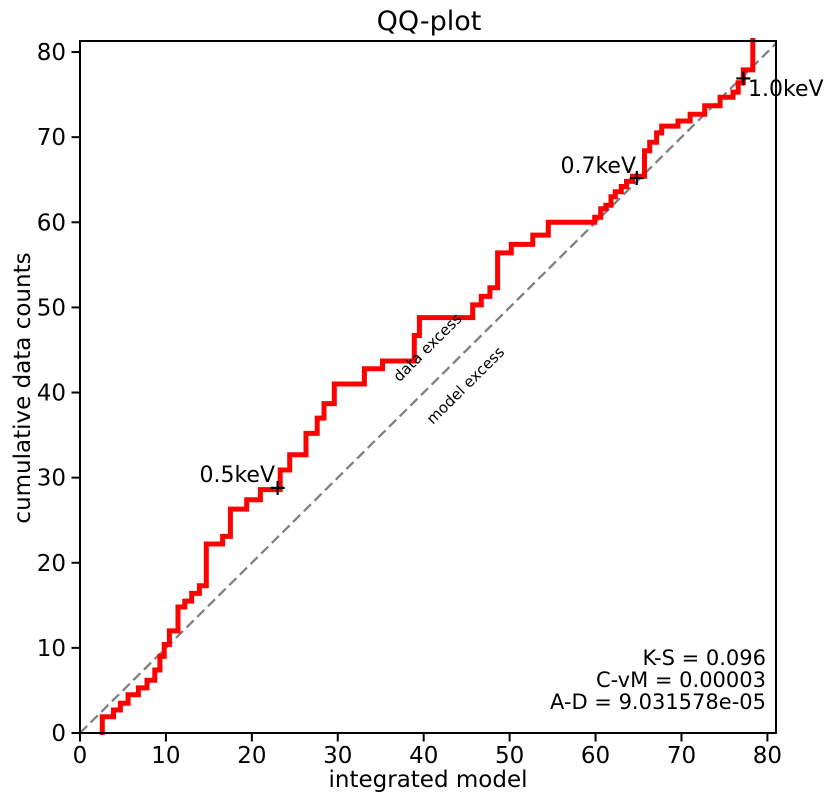  What do you see at coordinates (51, 53) in the screenshot?
I see `y-tick-label-80: 80` at bounding box center [51, 53].